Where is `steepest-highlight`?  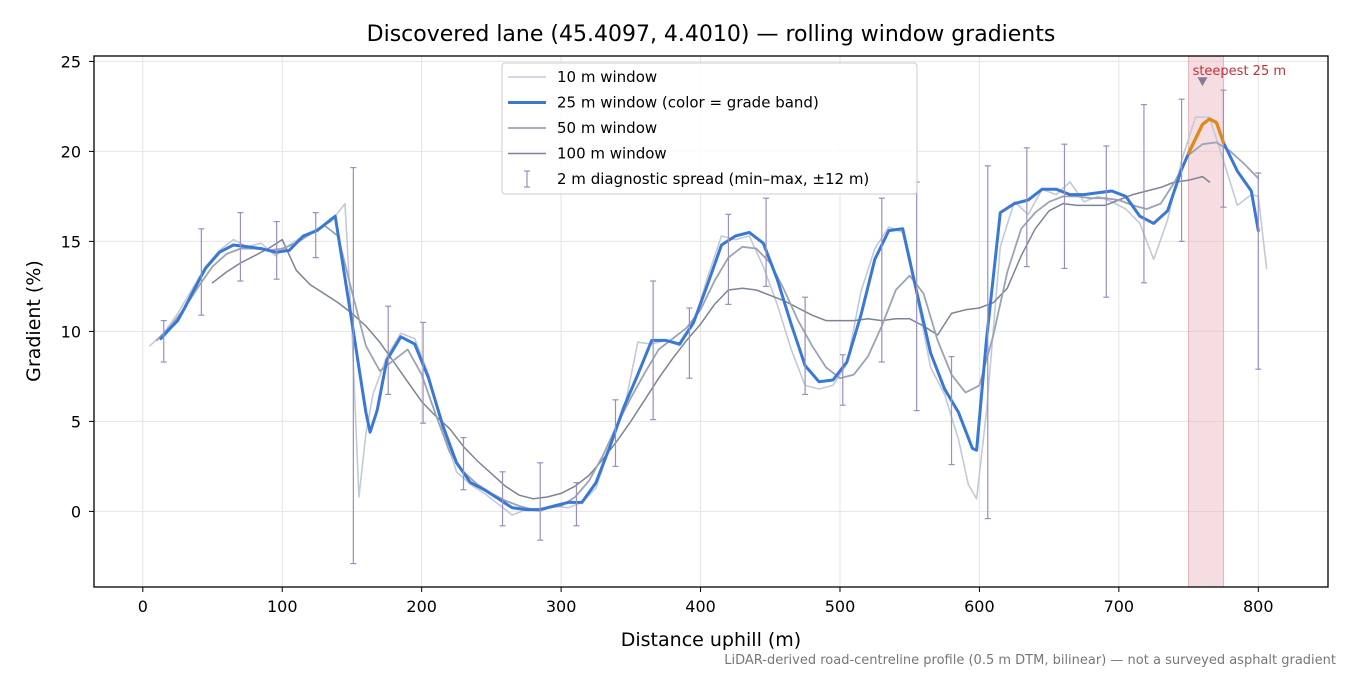 steepest-highlight is located at coordinates (1206, 321).